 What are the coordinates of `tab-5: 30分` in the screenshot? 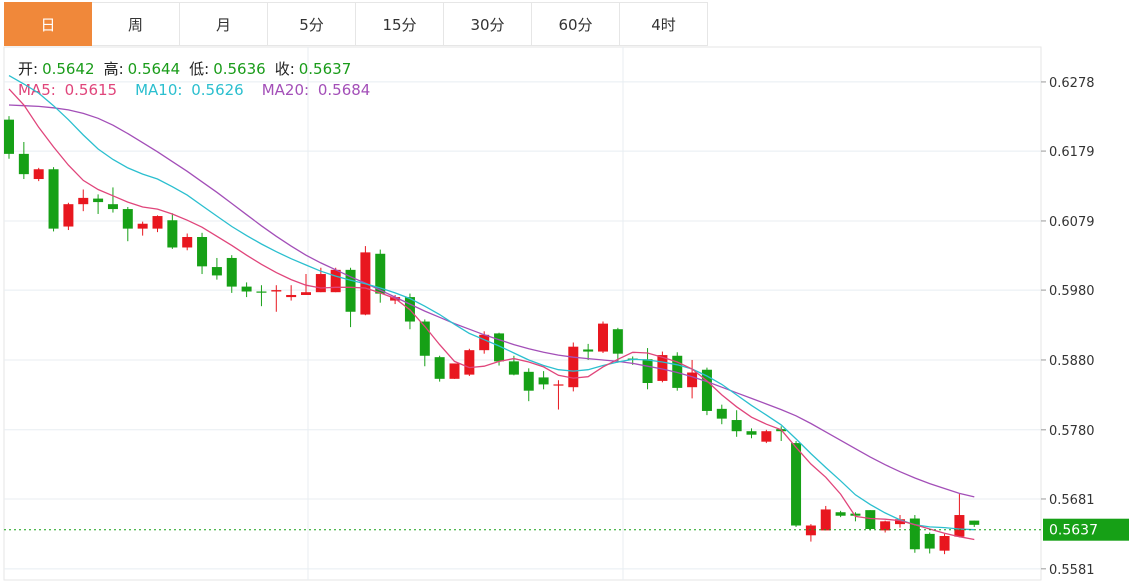 It's located at (488, 24).